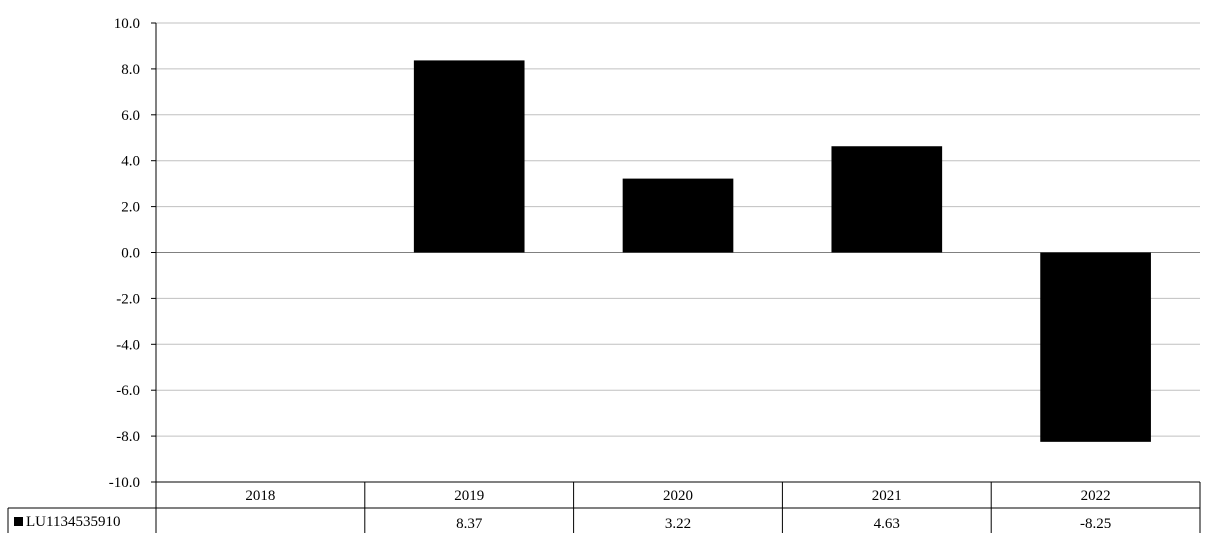 The image size is (1210, 533). What do you see at coordinates (1096, 496) in the screenshot?
I see `x-category-label: 2022` at bounding box center [1096, 496].